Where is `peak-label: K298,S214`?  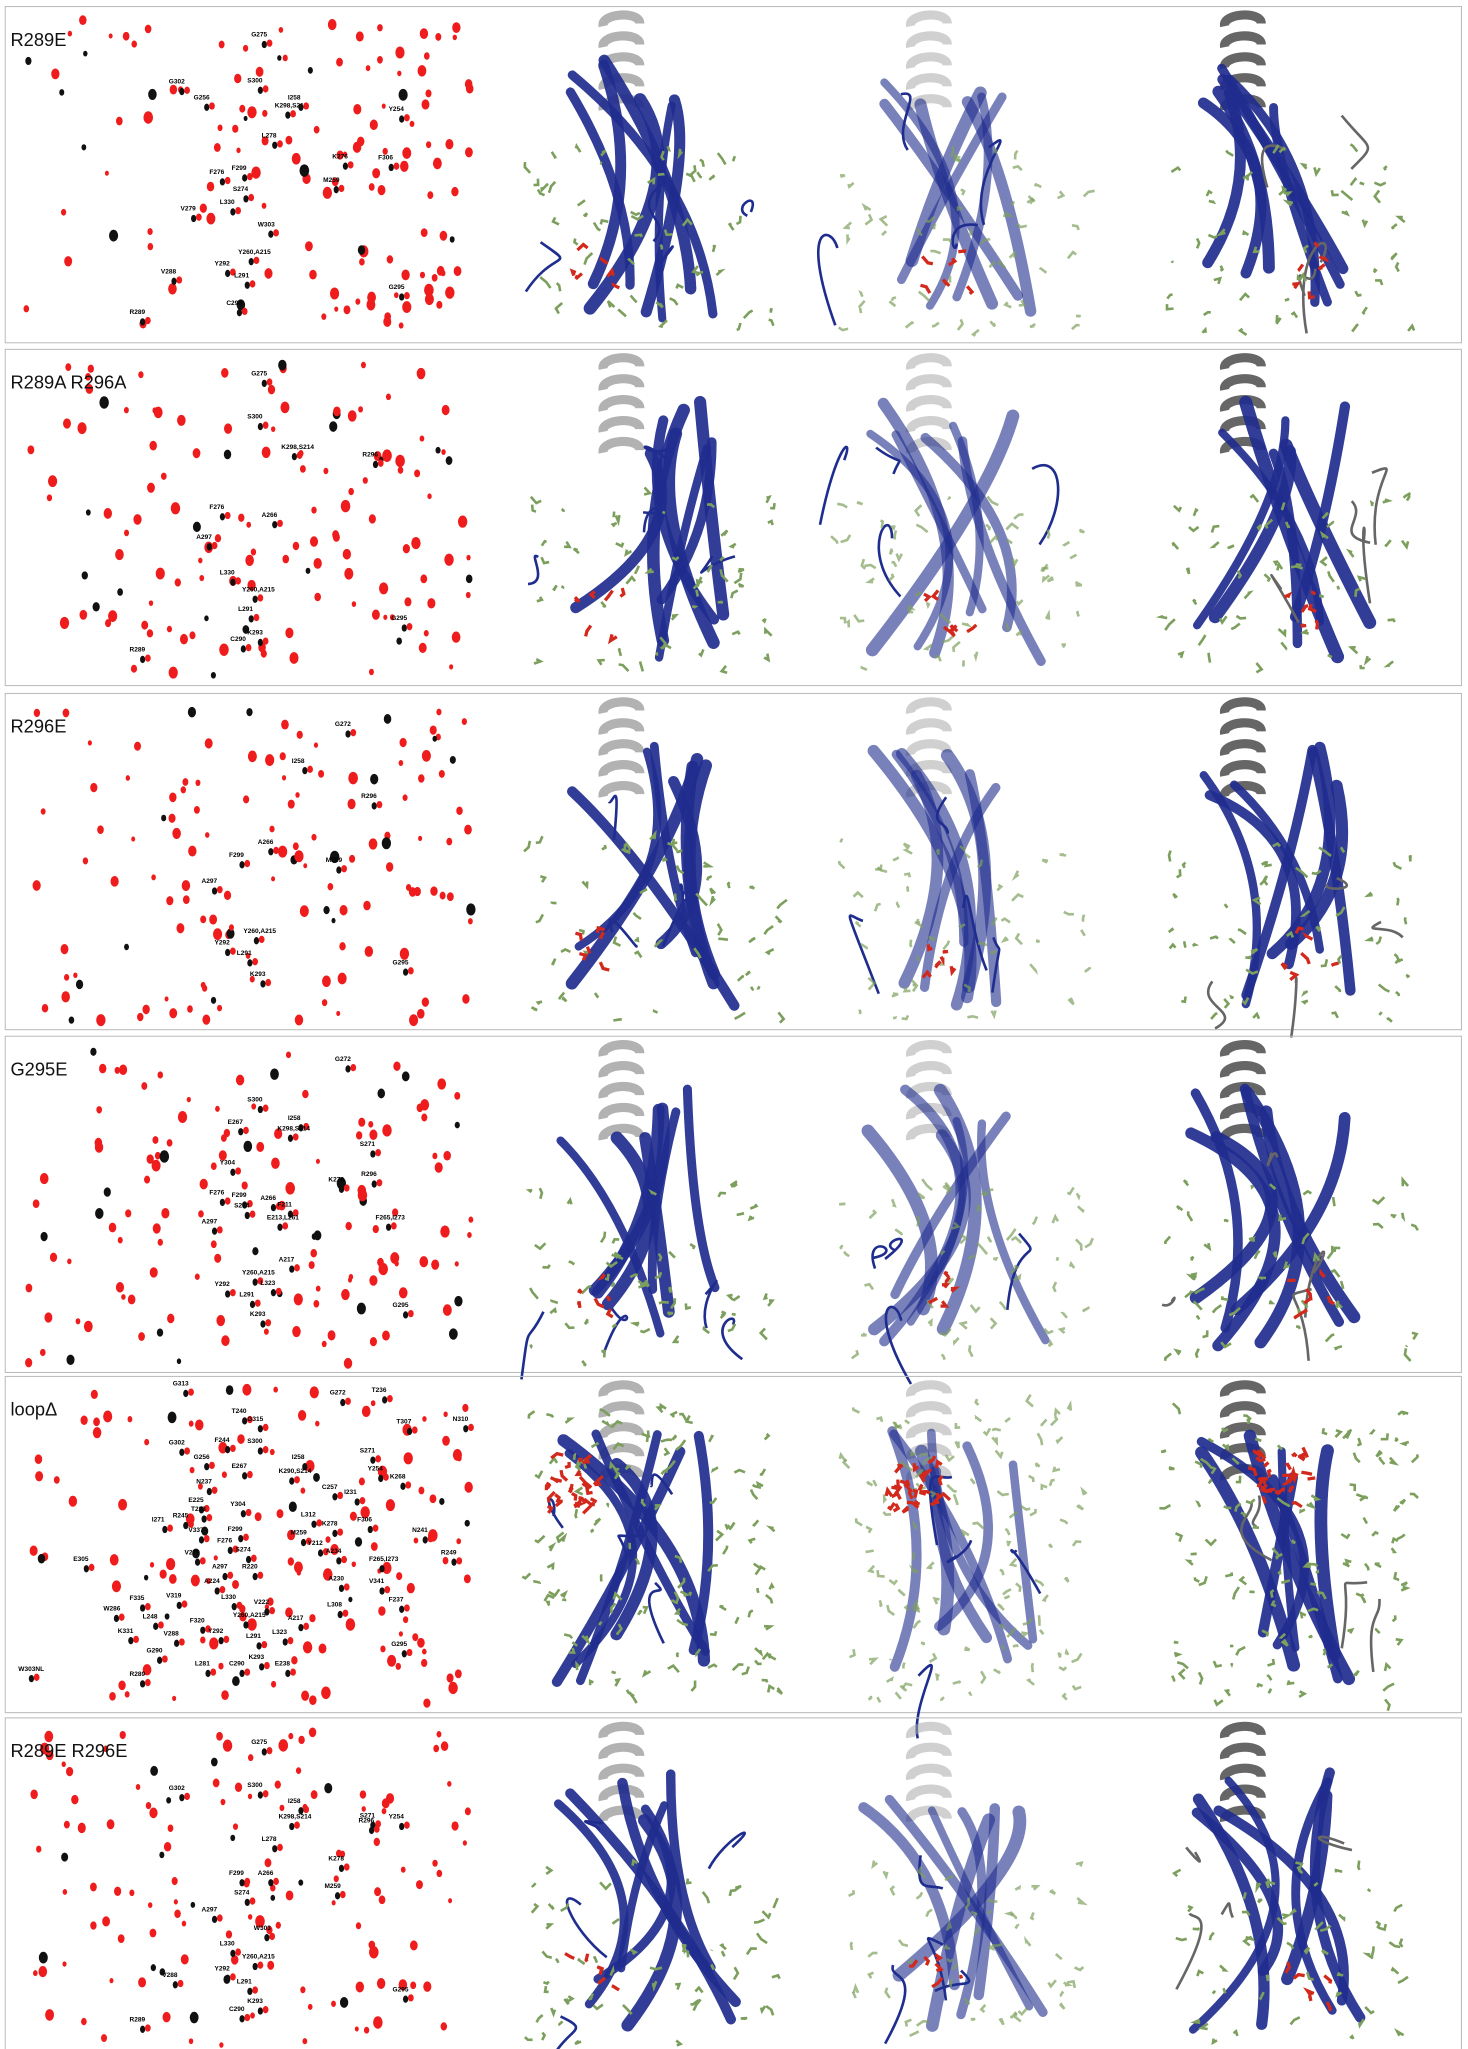 peak-label: K298,S214 is located at coordinates (291, 105).